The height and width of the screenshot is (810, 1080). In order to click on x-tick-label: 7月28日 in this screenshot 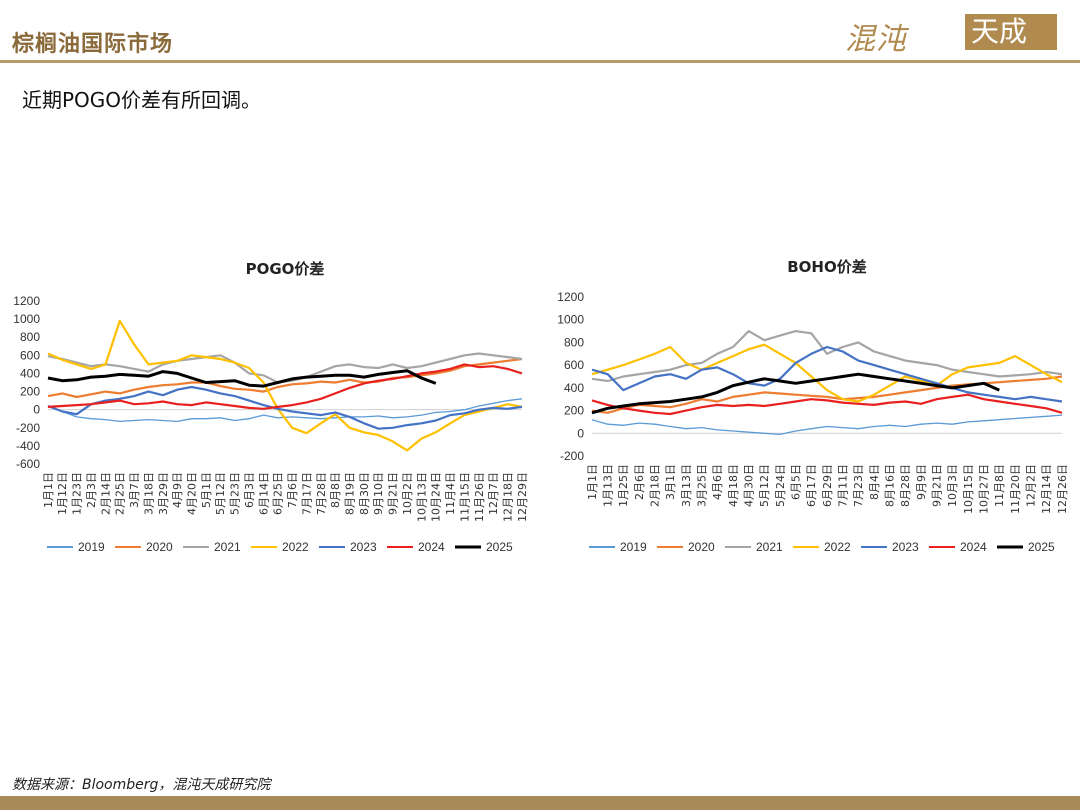, I will do `click(321, 493)`.